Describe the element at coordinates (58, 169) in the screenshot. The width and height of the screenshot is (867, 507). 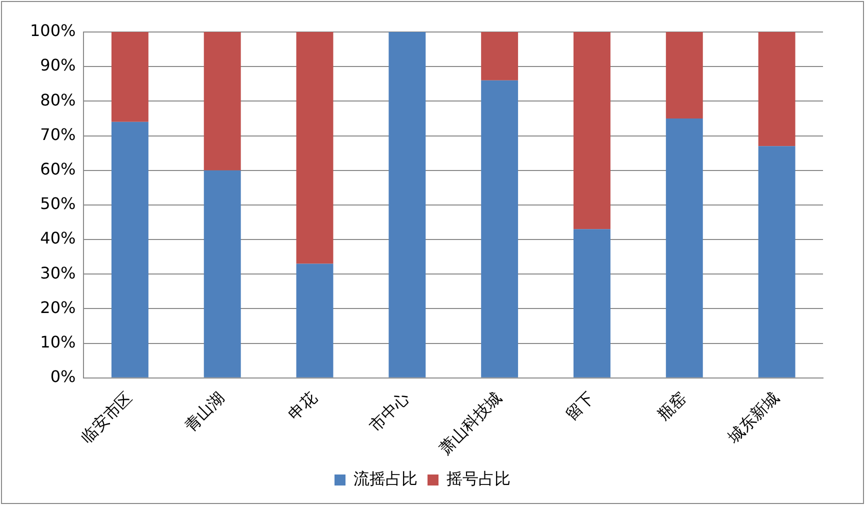
I see `y-tick-label: 60%` at that location.